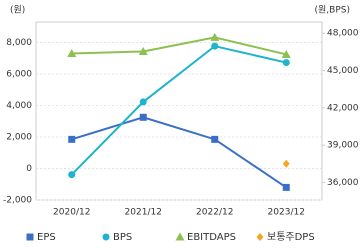 This screenshot has height=248, width=360. What do you see at coordinates (343, 146) in the screenshot?
I see `y2-tick-label: 39,000` at bounding box center [343, 146].